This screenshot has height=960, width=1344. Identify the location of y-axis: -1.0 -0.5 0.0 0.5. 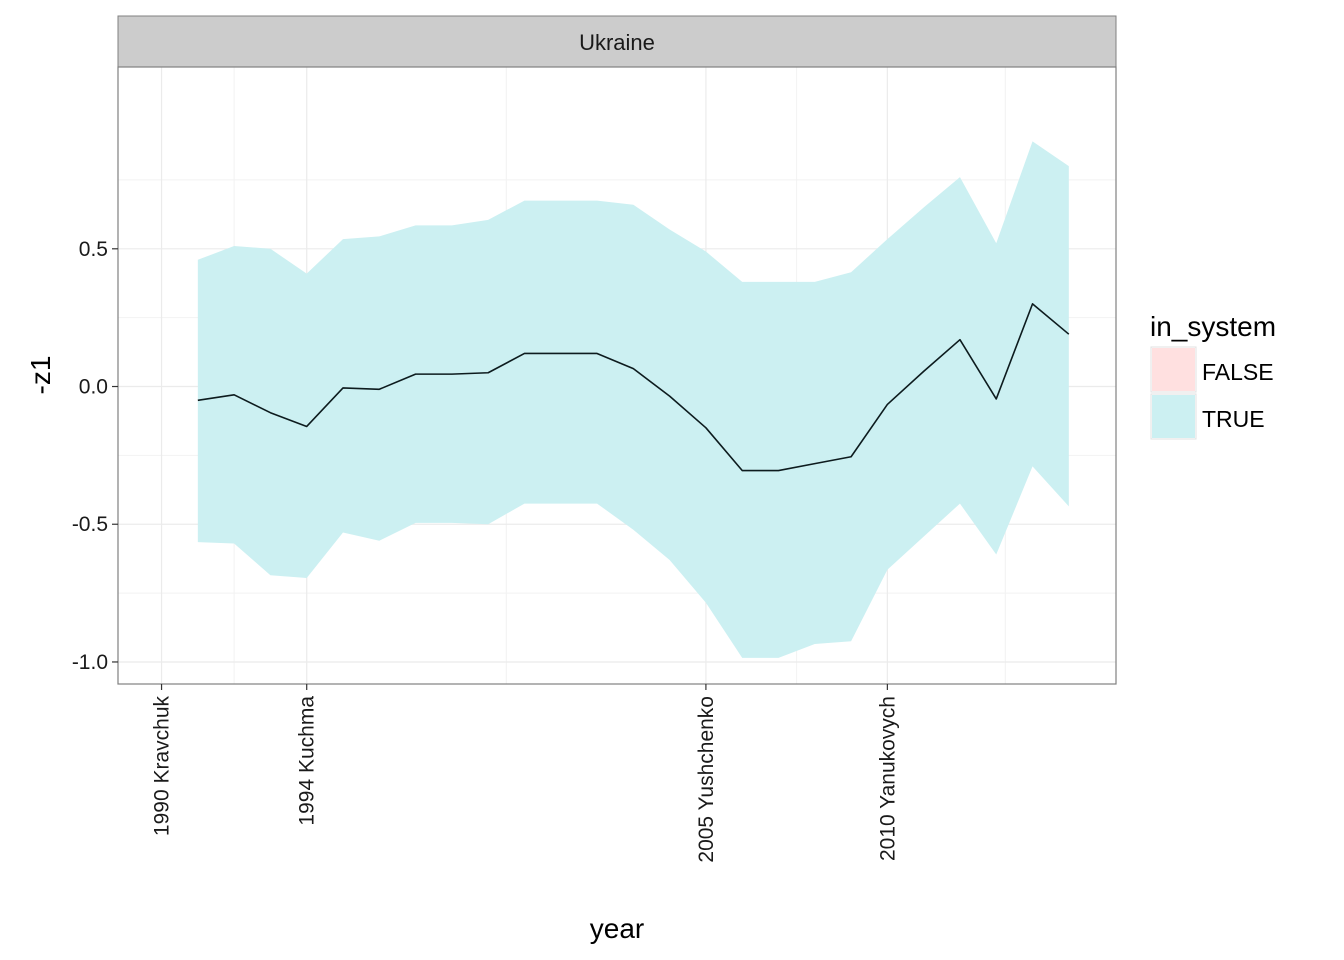
(95, 456).